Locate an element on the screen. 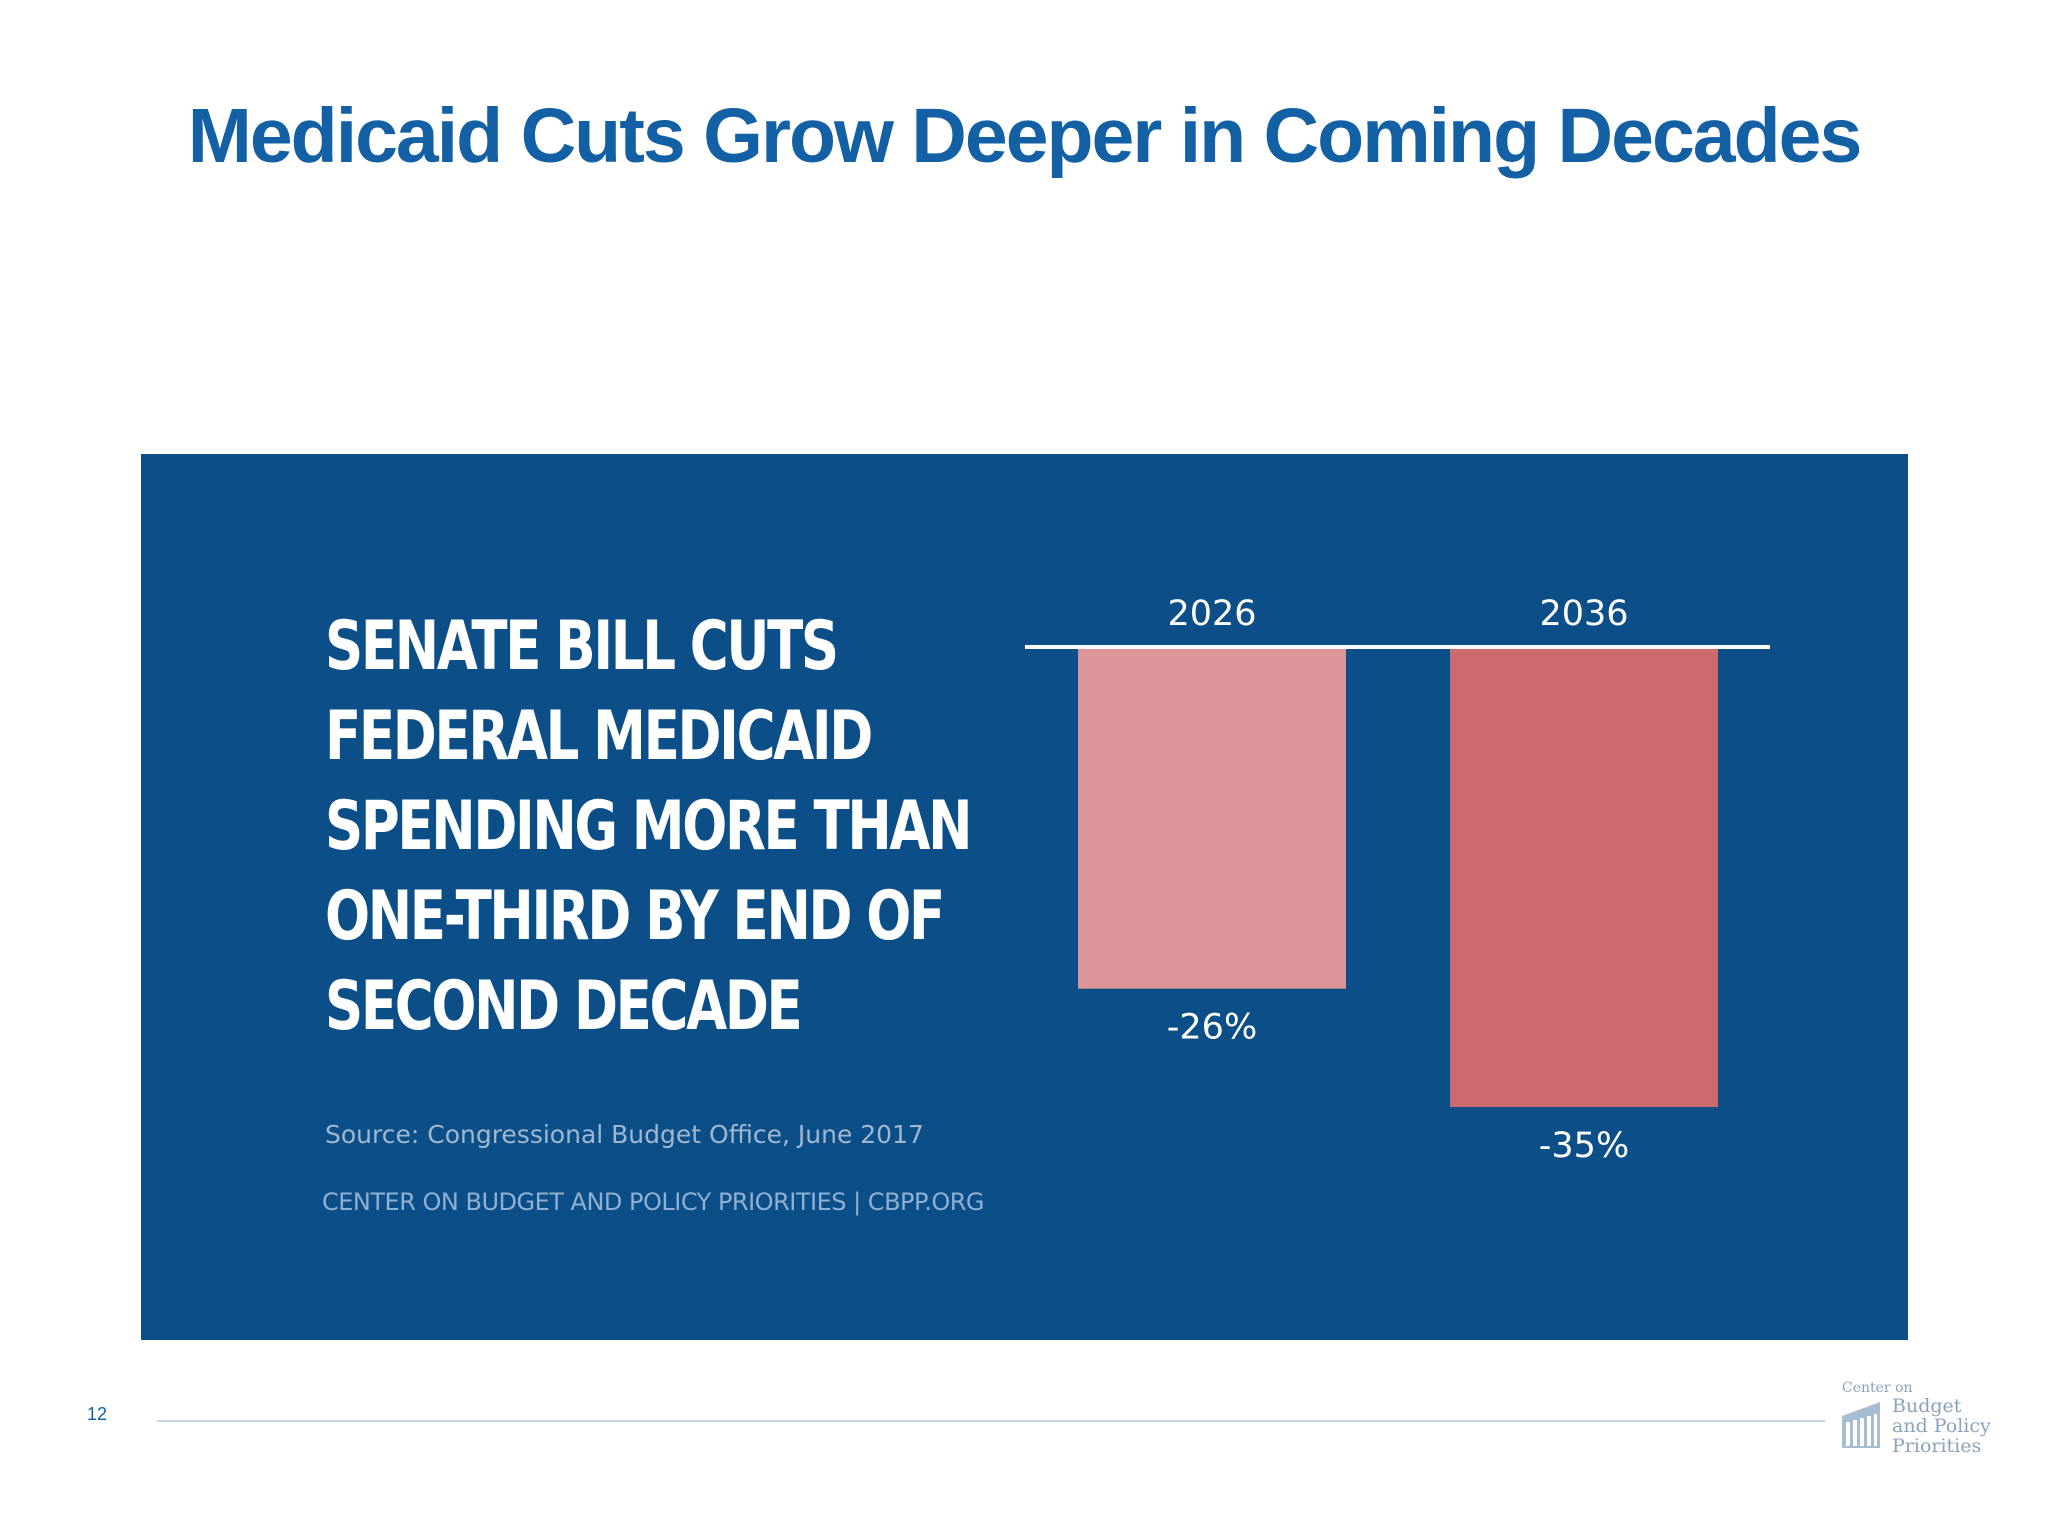 This screenshot has height=1536, width=2048. page-number: 12 is located at coordinates (97, 1414).